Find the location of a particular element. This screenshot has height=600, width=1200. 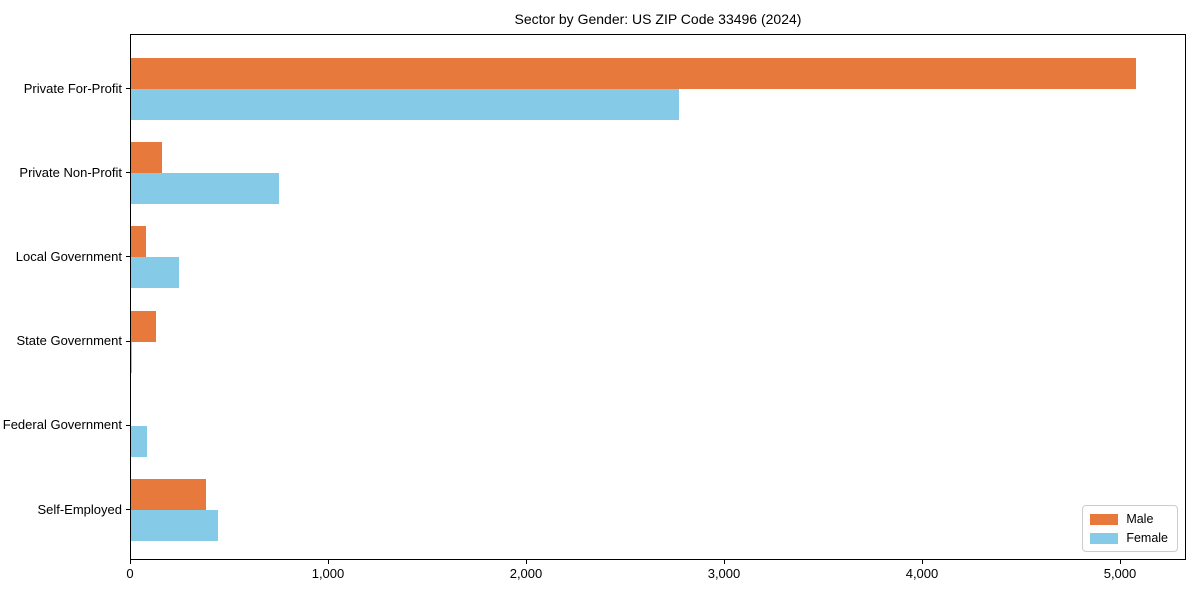

x-tick-label-5000: 5,000 is located at coordinates (1120, 573).